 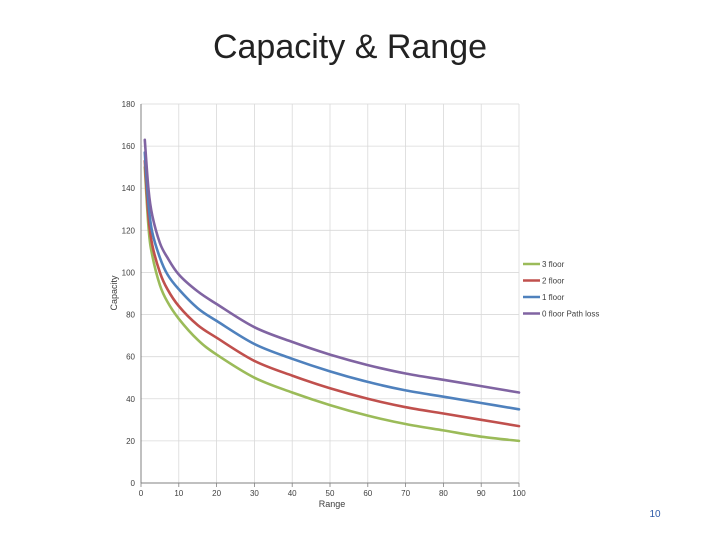 What do you see at coordinates (178, 493) in the screenshot?
I see `x-tick-label: 10` at bounding box center [178, 493].